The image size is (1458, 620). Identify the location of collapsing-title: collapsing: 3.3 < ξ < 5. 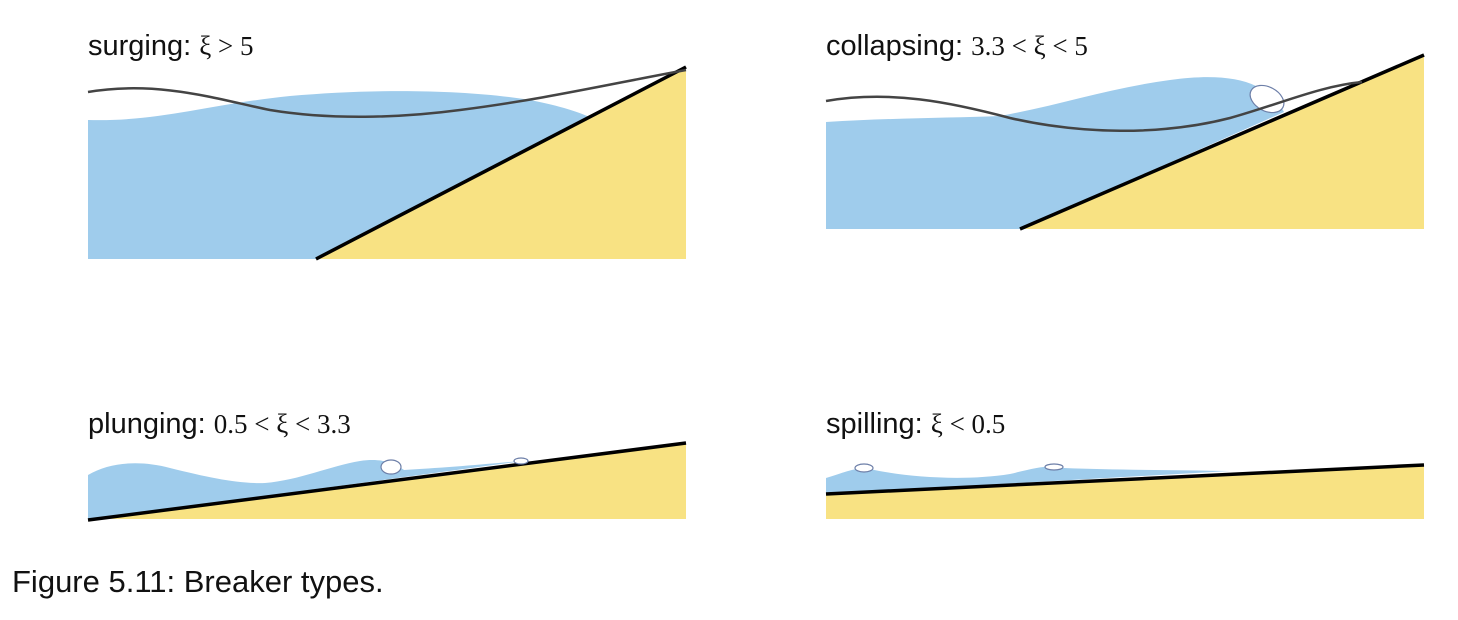
(957, 46).